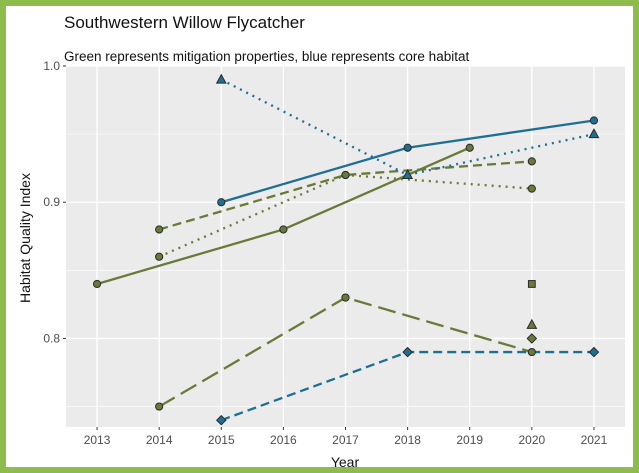  I want to click on x-tick-label: 2014, so click(159, 440).